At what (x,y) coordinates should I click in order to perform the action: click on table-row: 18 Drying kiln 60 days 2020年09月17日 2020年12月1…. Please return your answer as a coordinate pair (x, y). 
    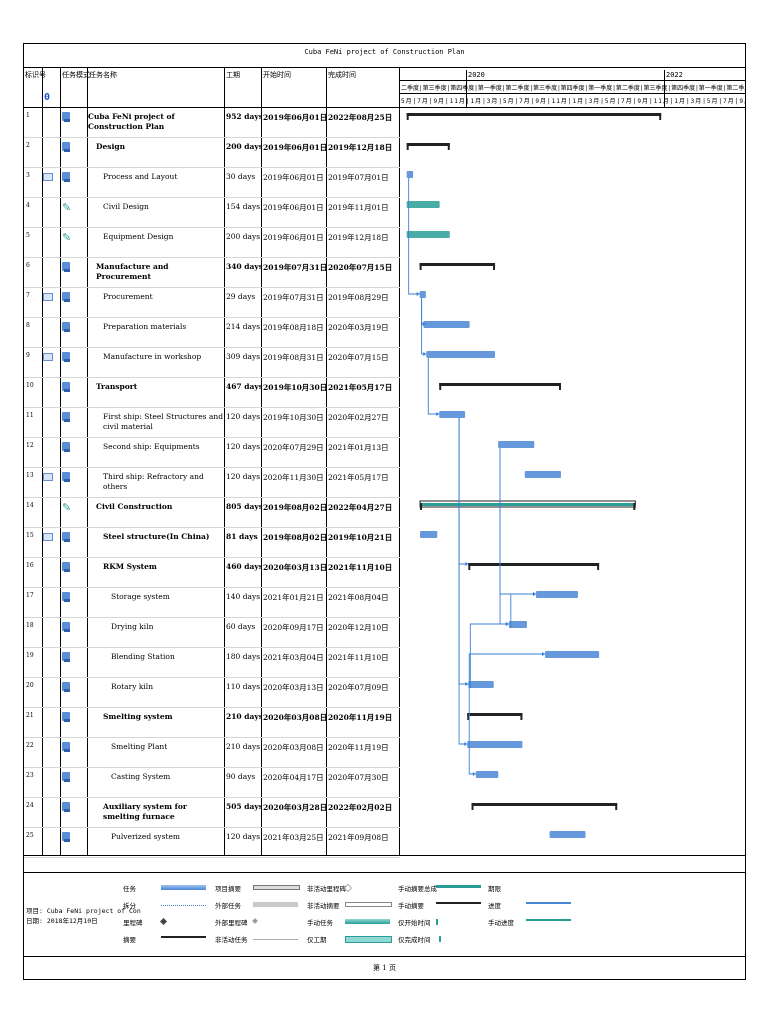
    Looking at the image, I should click on (212, 633).